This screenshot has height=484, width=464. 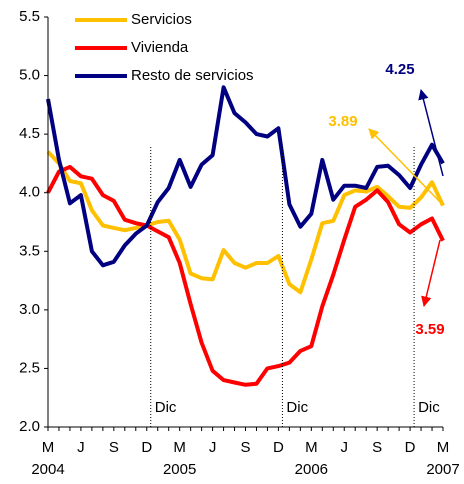 I want to click on legend-label: Vivienda, so click(x=160, y=47).